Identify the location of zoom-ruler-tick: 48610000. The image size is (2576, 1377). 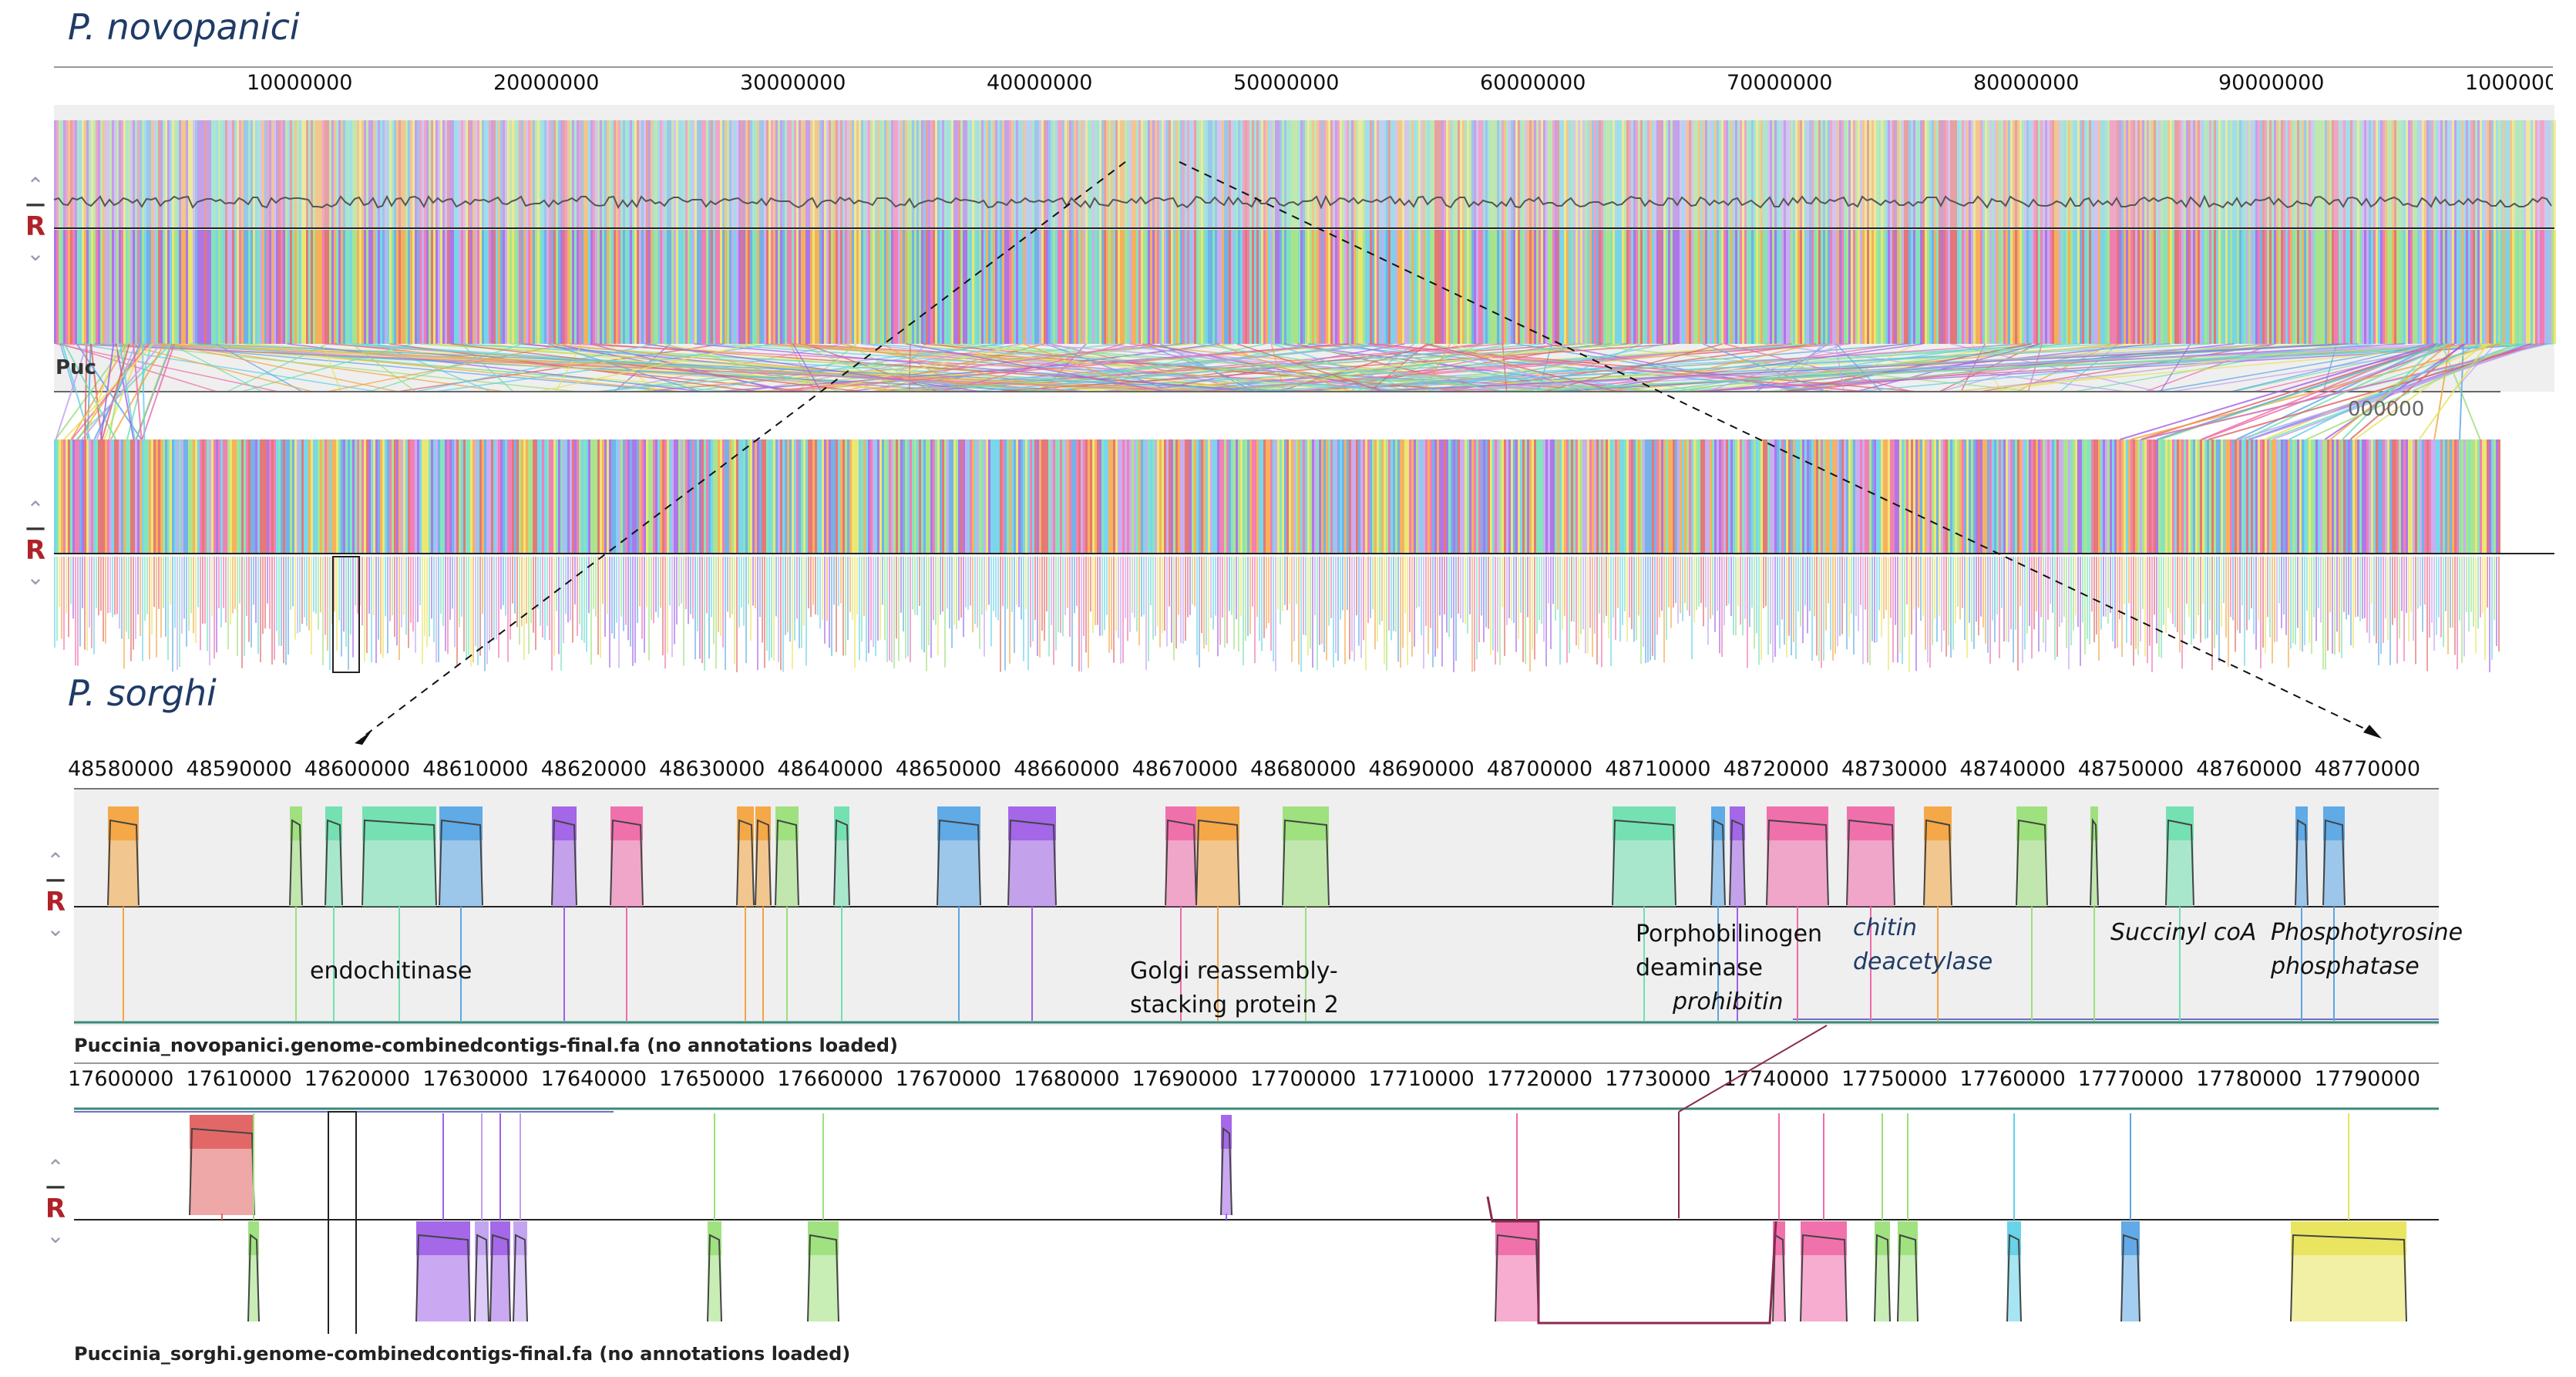
(475, 769).